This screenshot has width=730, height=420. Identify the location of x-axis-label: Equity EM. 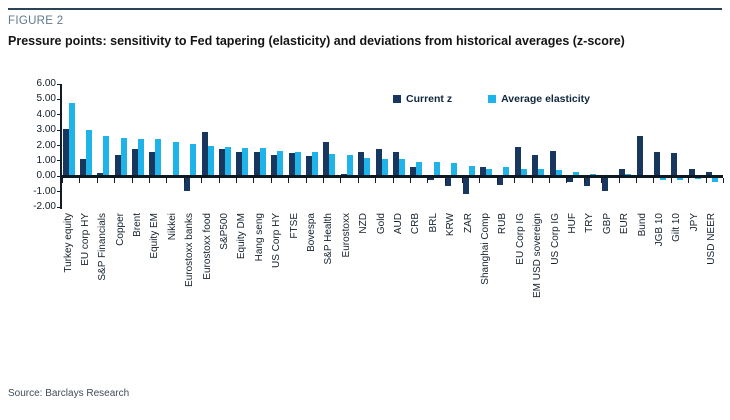
(155, 236).